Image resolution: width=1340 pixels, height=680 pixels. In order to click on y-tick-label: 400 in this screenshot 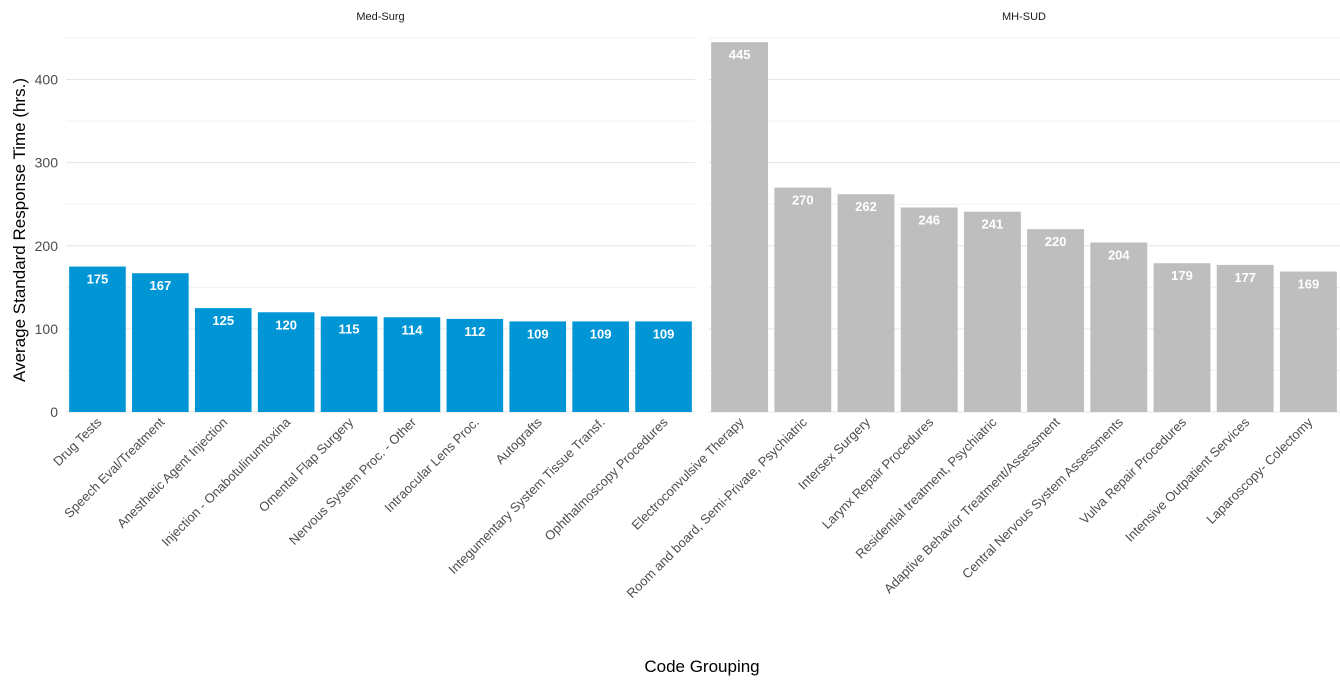, I will do `click(47, 80)`.